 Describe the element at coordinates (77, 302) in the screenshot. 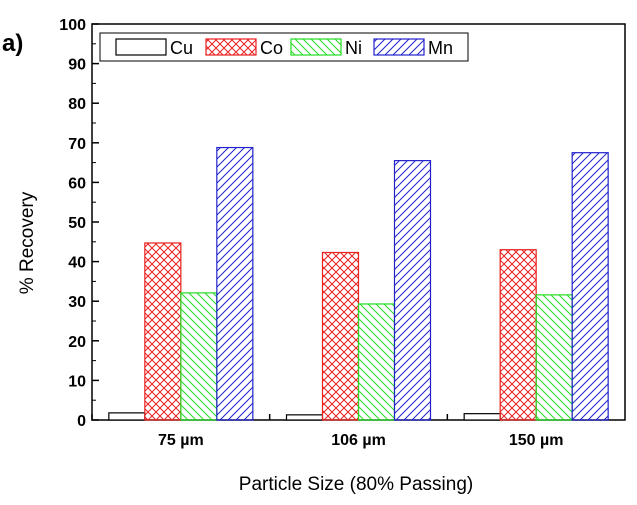

I see `y-tick-label: 30` at that location.